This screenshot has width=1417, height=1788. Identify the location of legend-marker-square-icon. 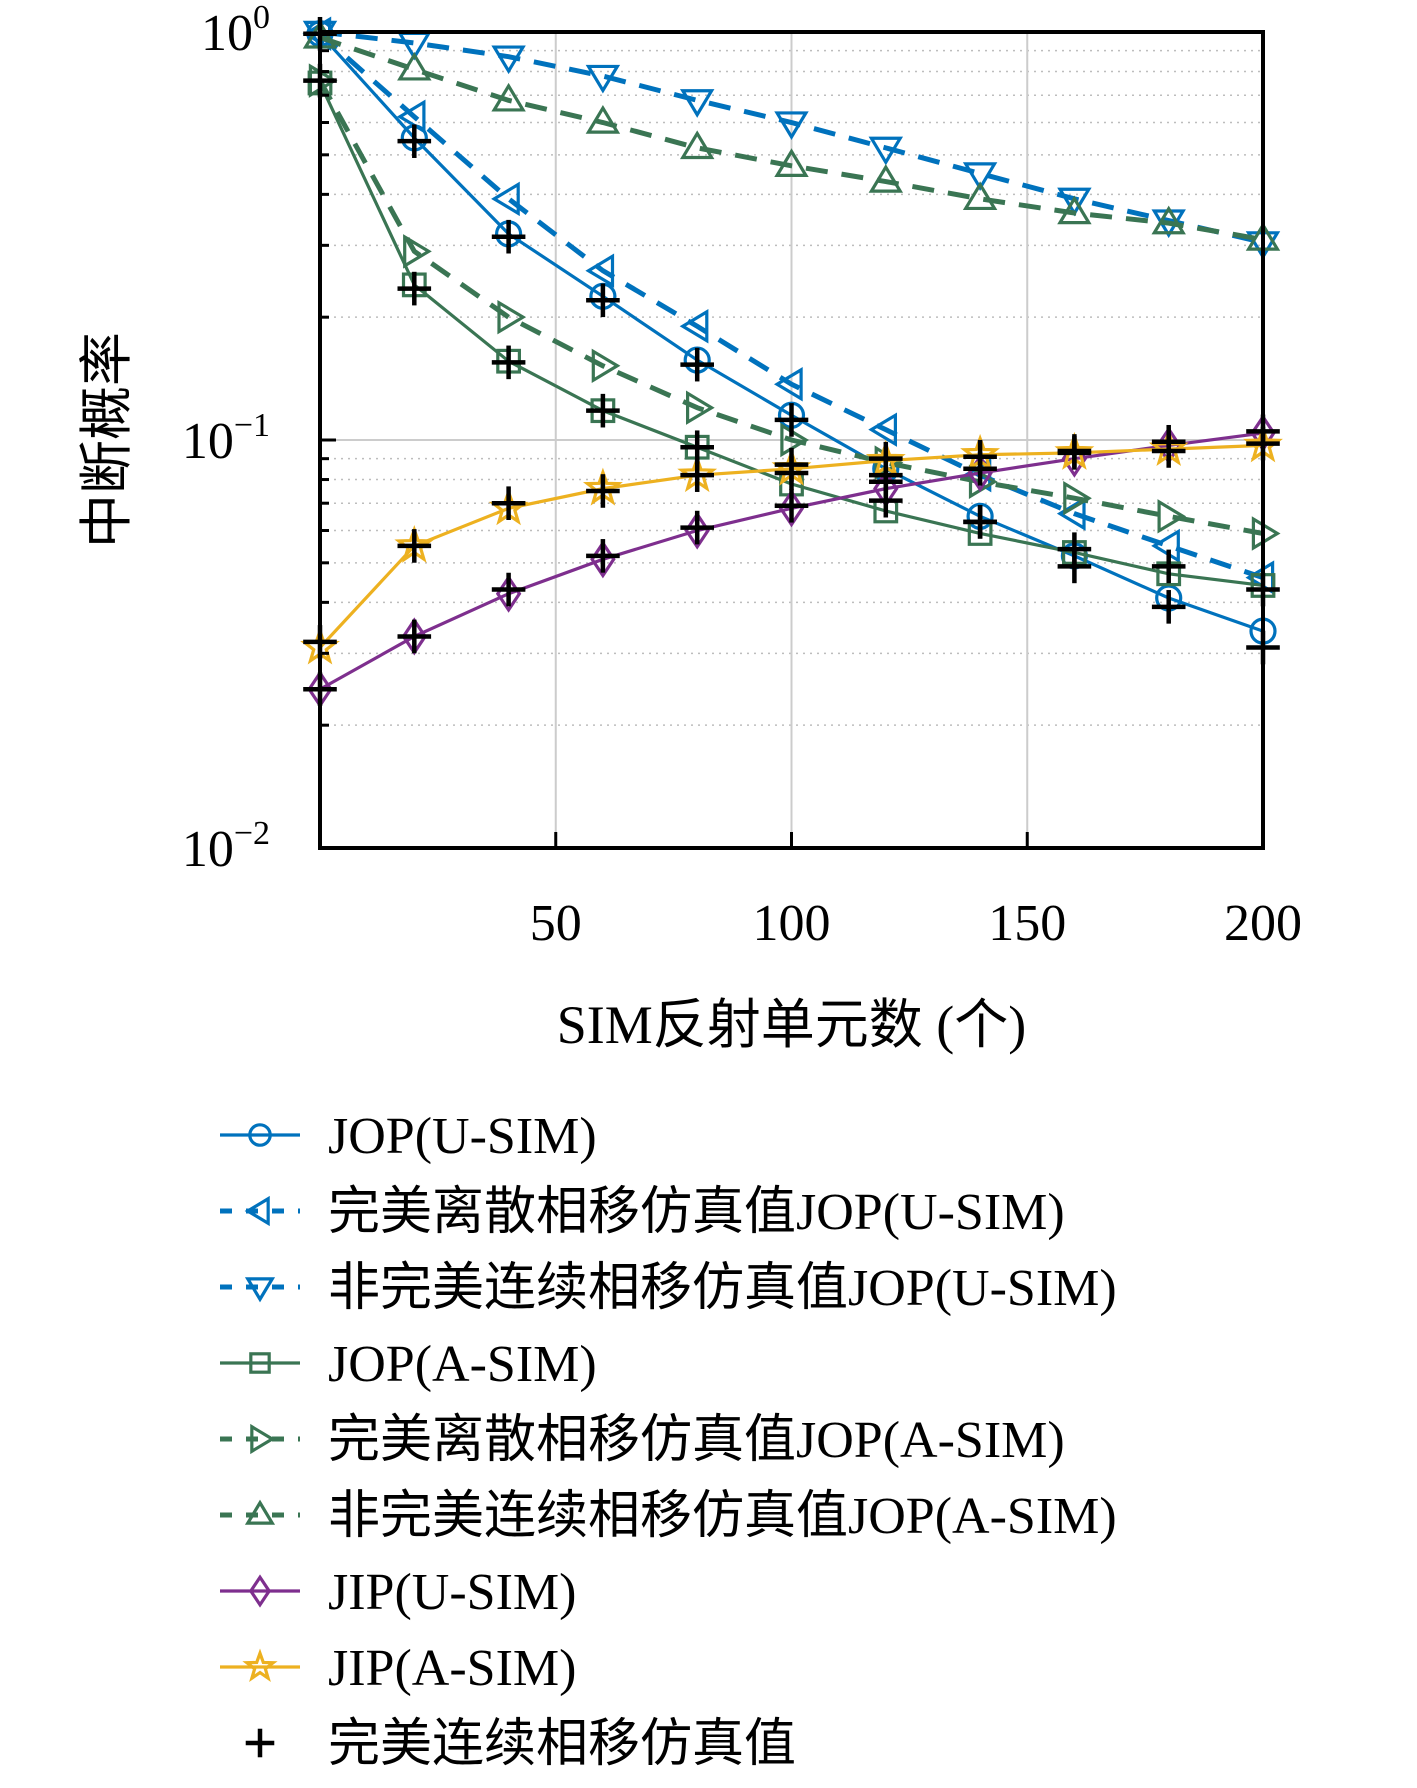
(260, 1363).